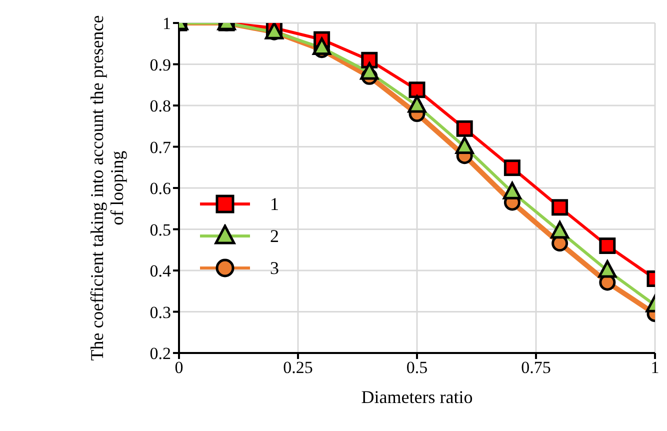 The height and width of the screenshot is (431, 667). What do you see at coordinates (166, 24) in the screenshot?
I see `y-tick-label: 1` at bounding box center [166, 24].